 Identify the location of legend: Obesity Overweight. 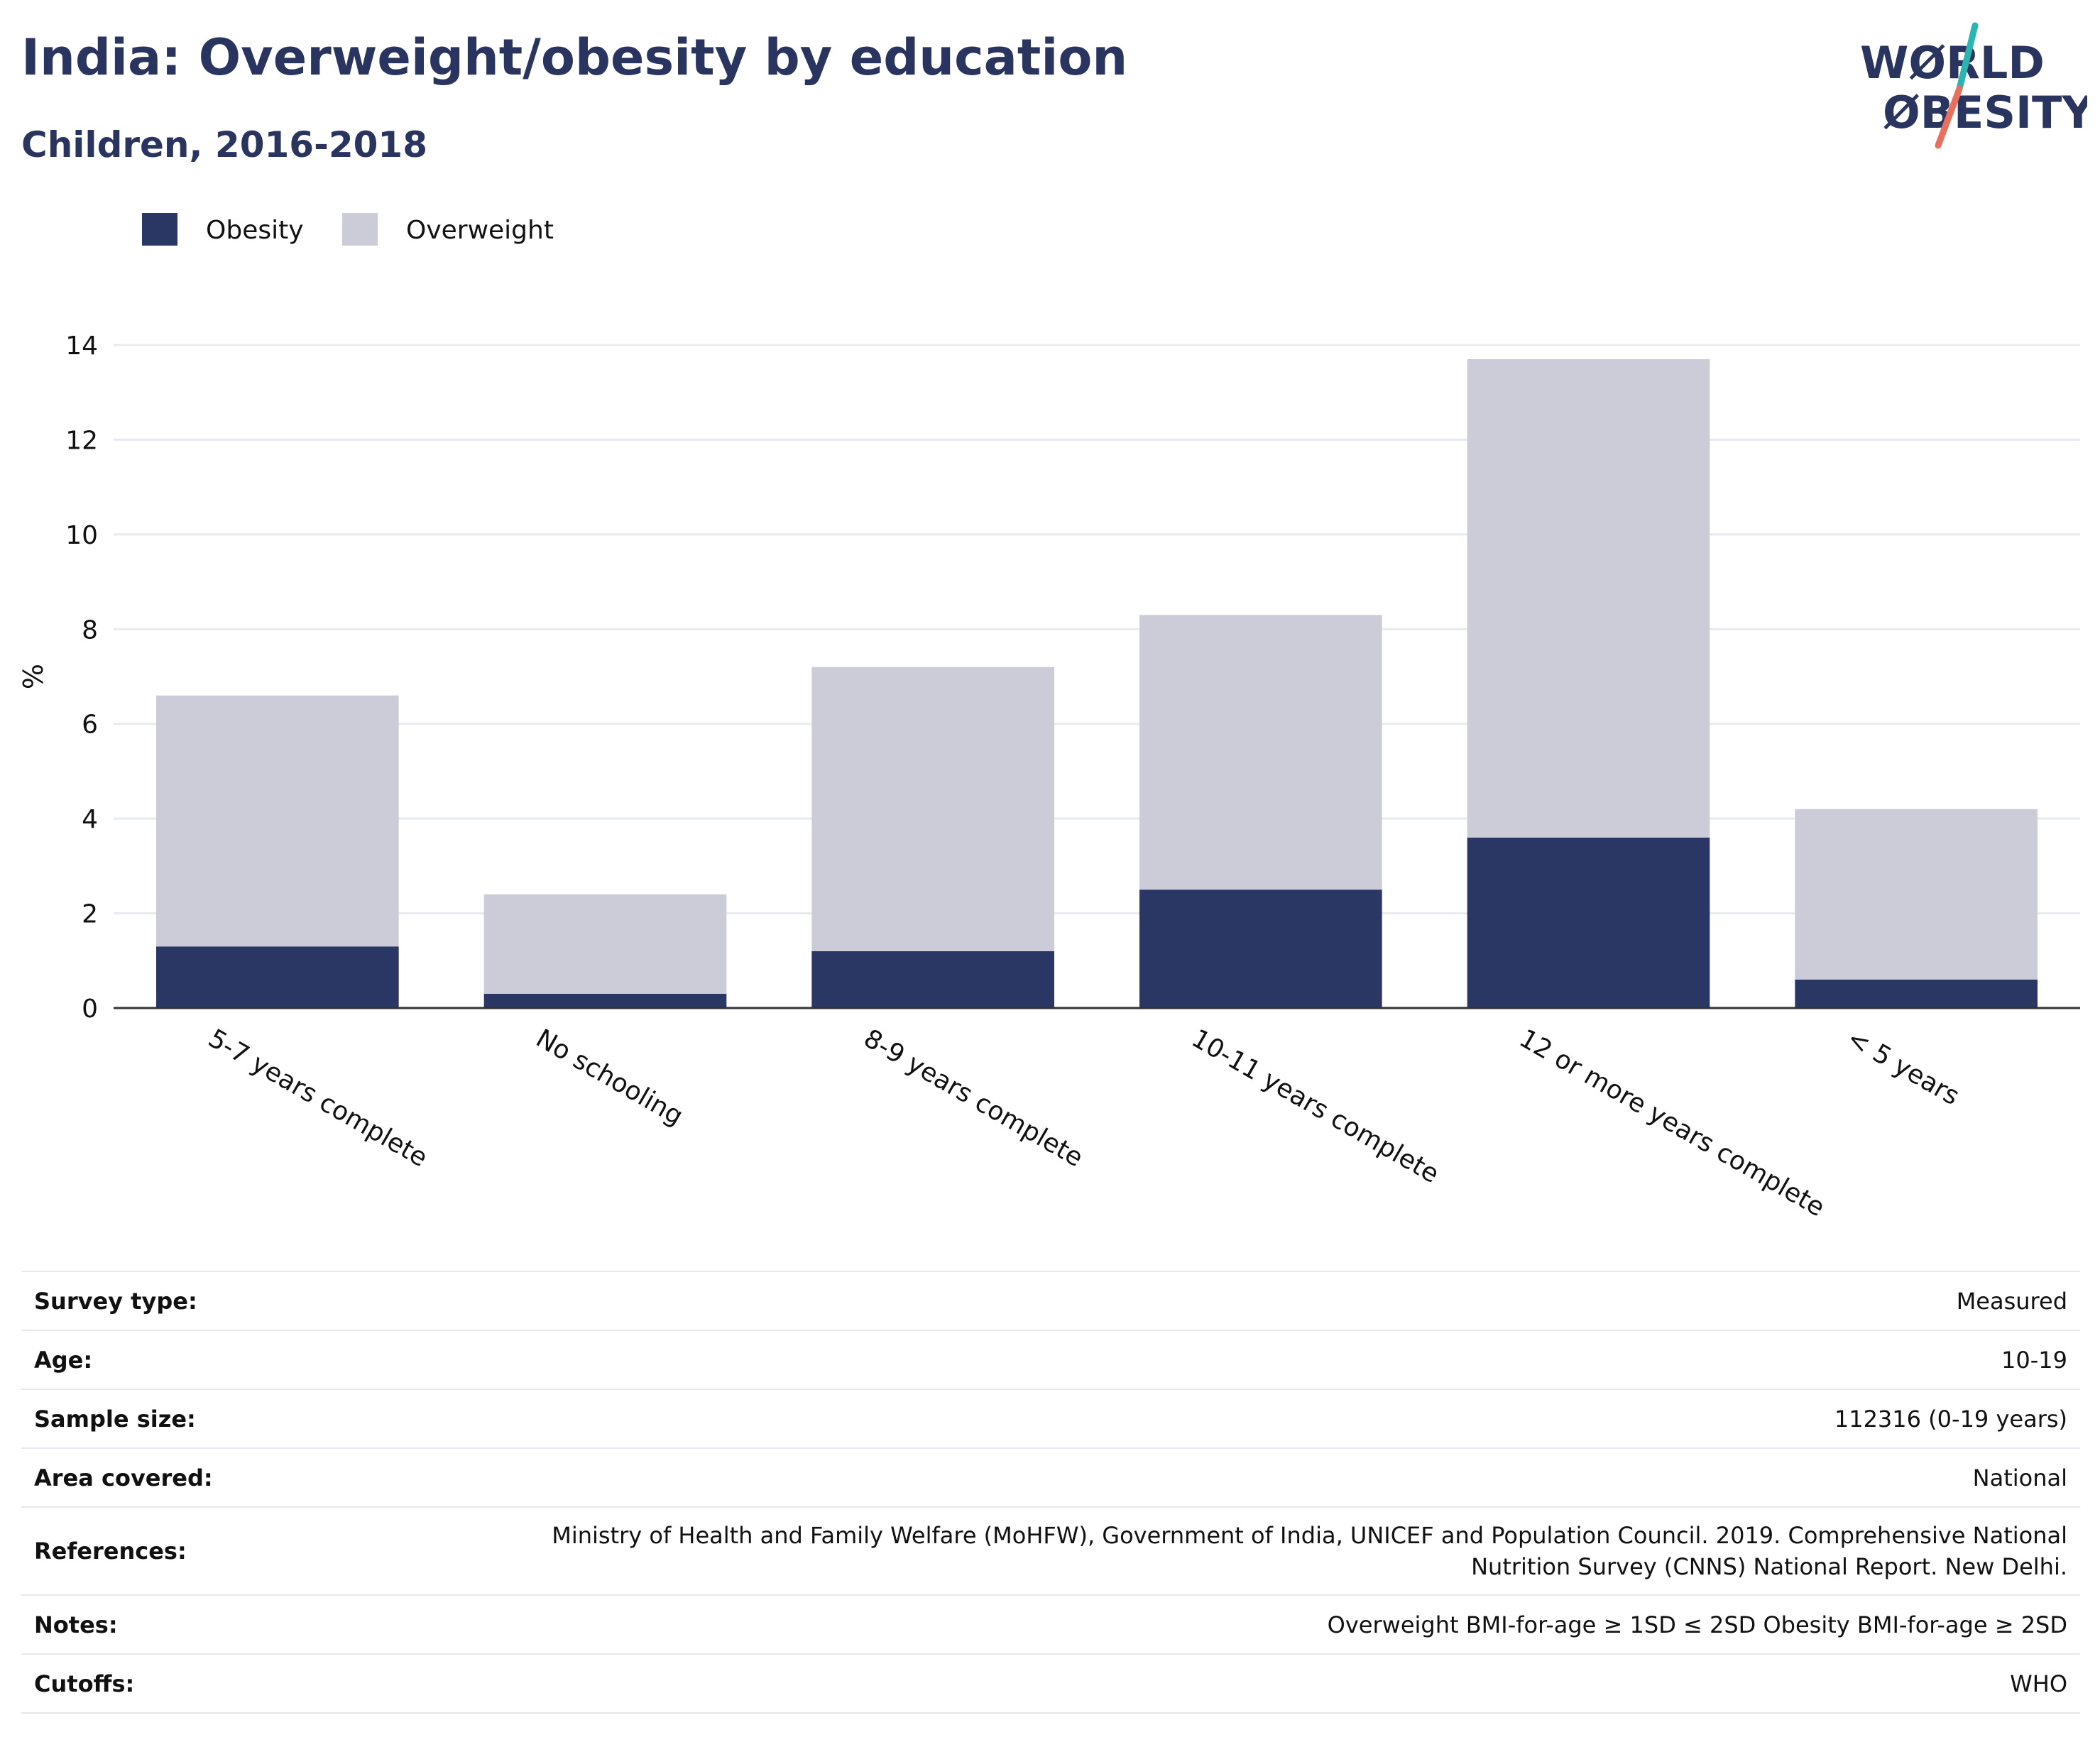
(348, 229).